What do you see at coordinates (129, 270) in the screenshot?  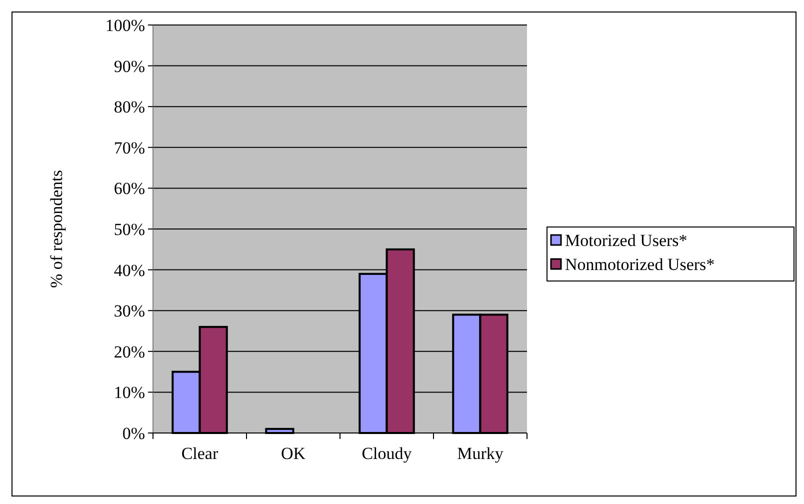 I see `y-tick-label: 40%` at bounding box center [129, 270].